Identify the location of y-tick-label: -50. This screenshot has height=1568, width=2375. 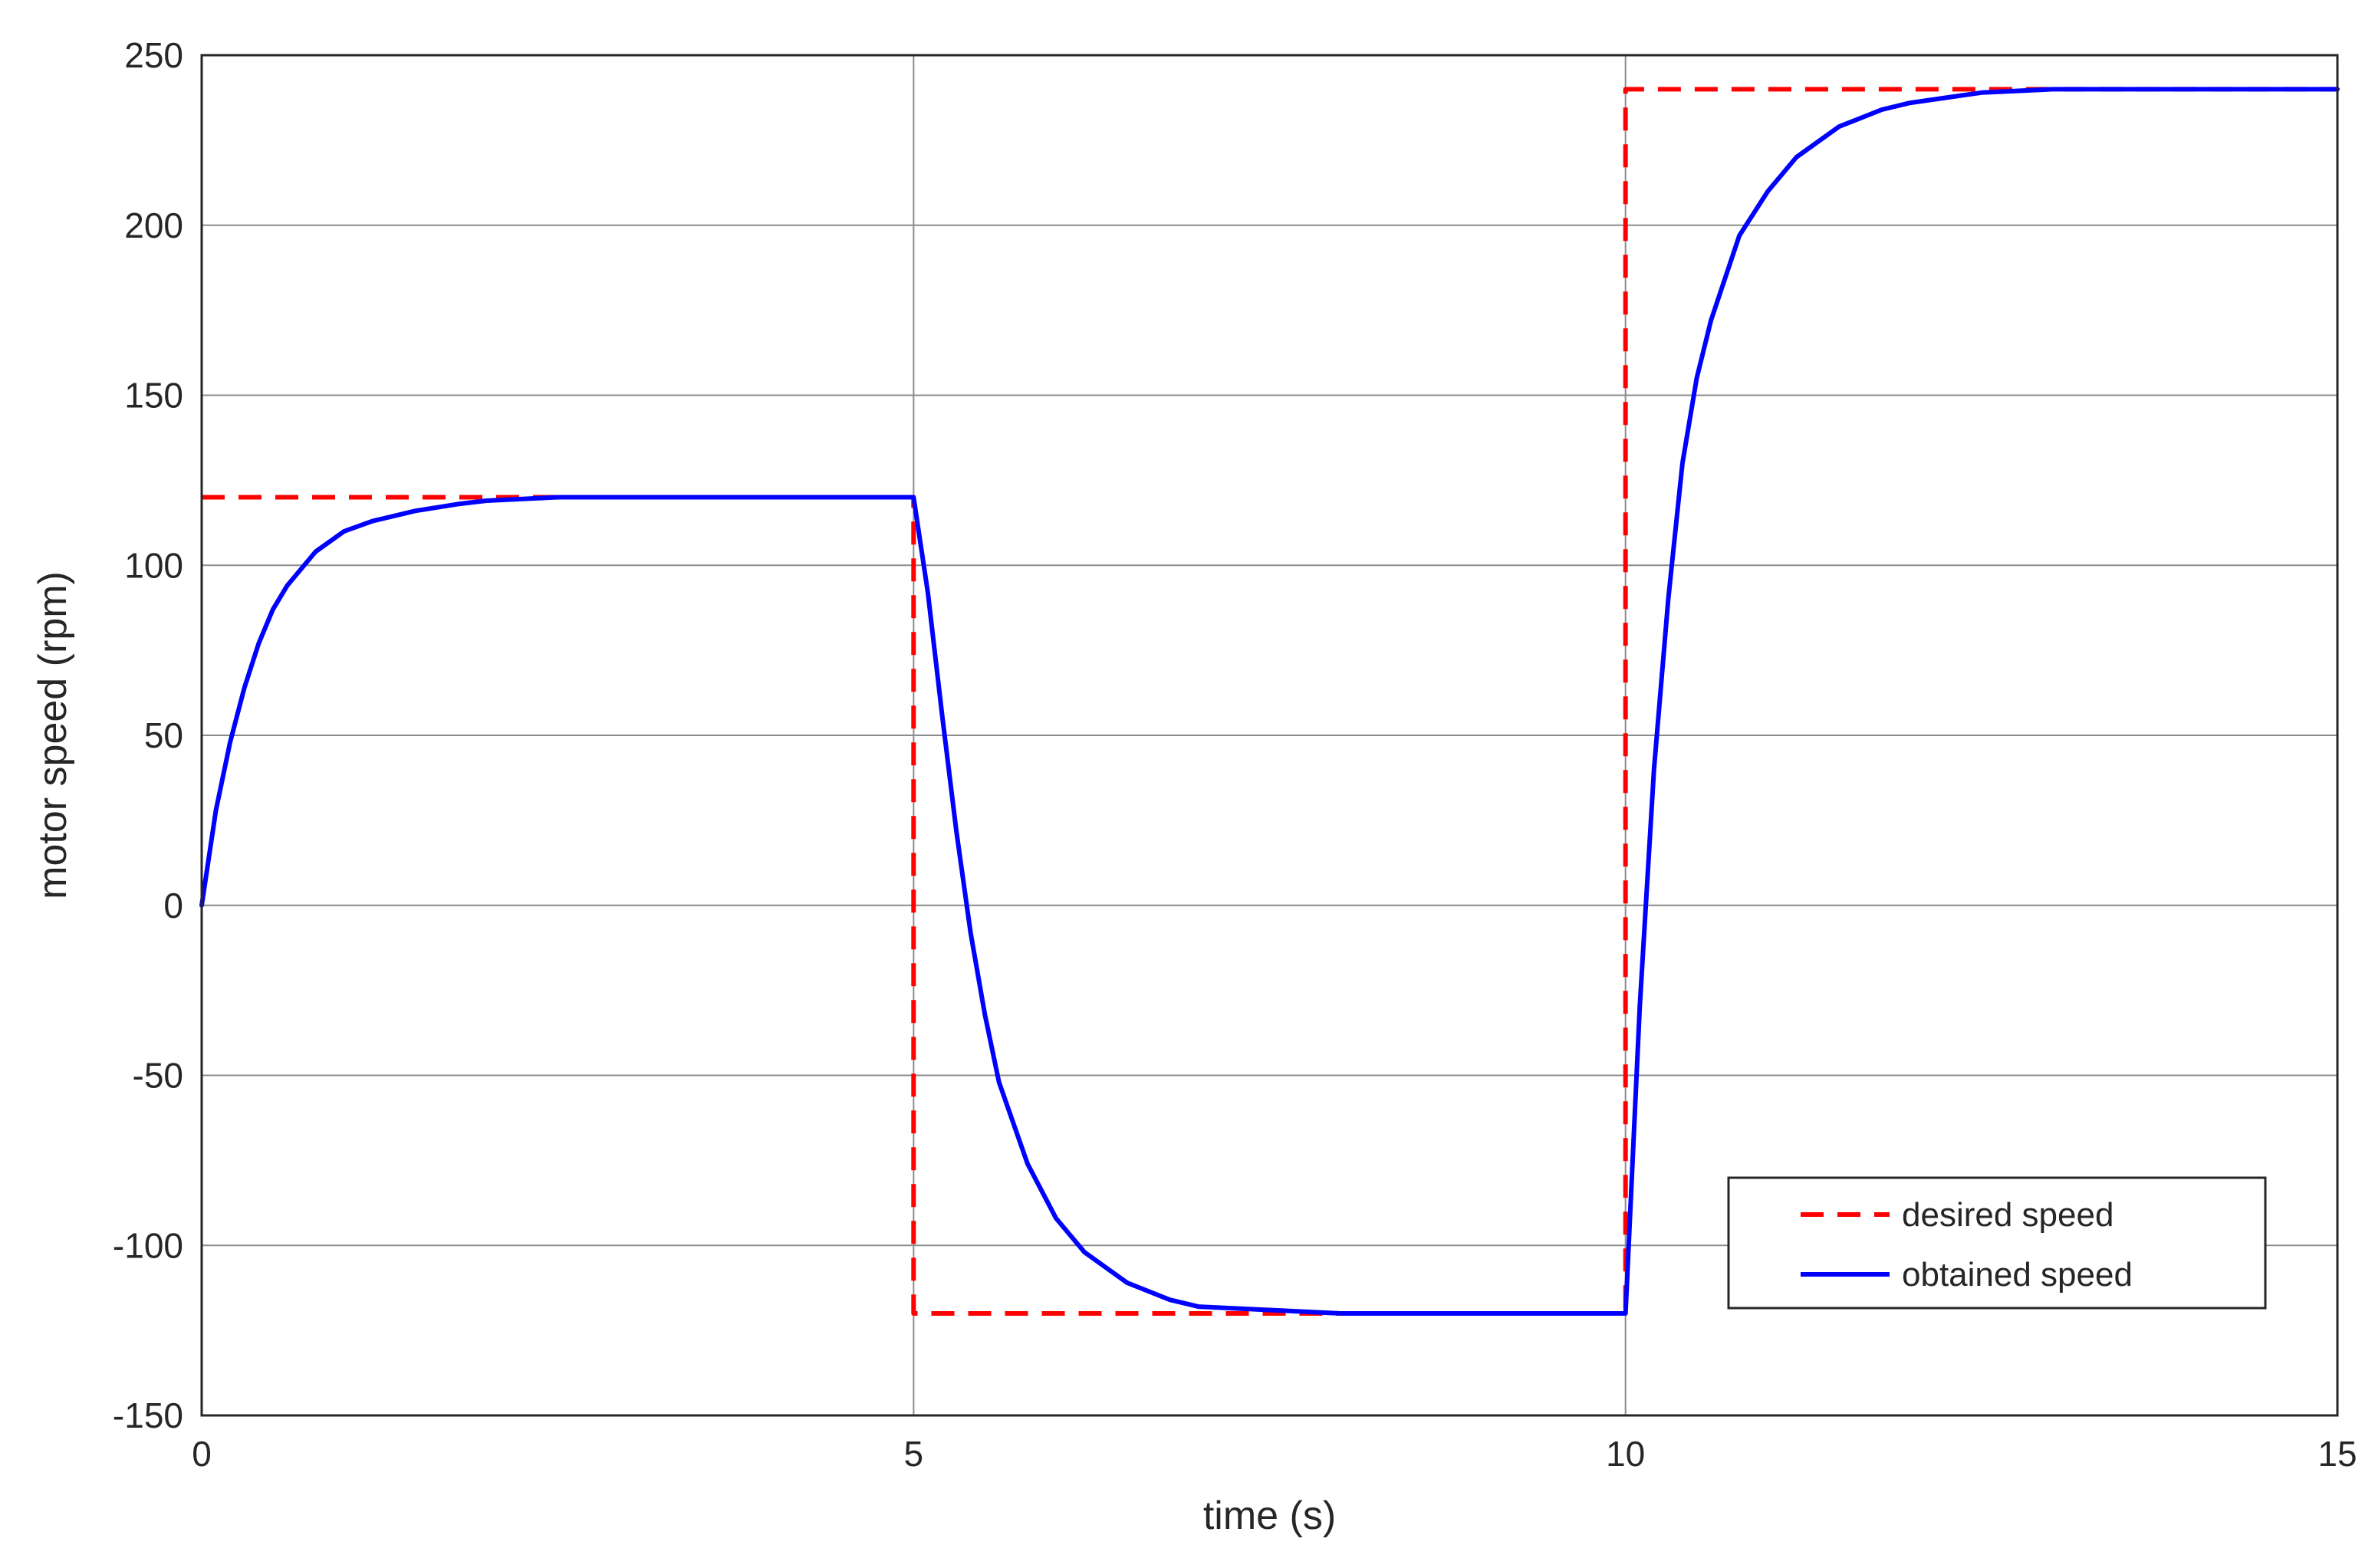
(158, 1076).